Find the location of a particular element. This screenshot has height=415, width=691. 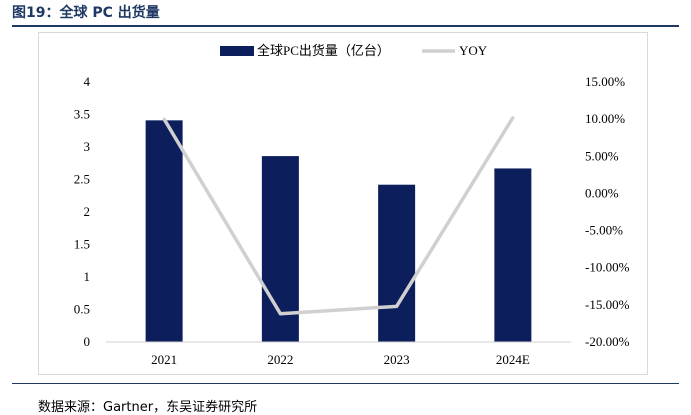

x-tick-label: 2021 is located at coordinates (164, 359).